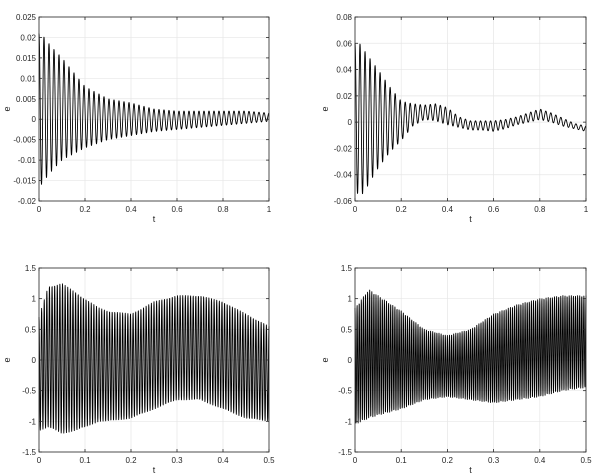 This screenshot has height=474, width=613. I want to click on y-tick-label: 0.01, so click(28, 78).